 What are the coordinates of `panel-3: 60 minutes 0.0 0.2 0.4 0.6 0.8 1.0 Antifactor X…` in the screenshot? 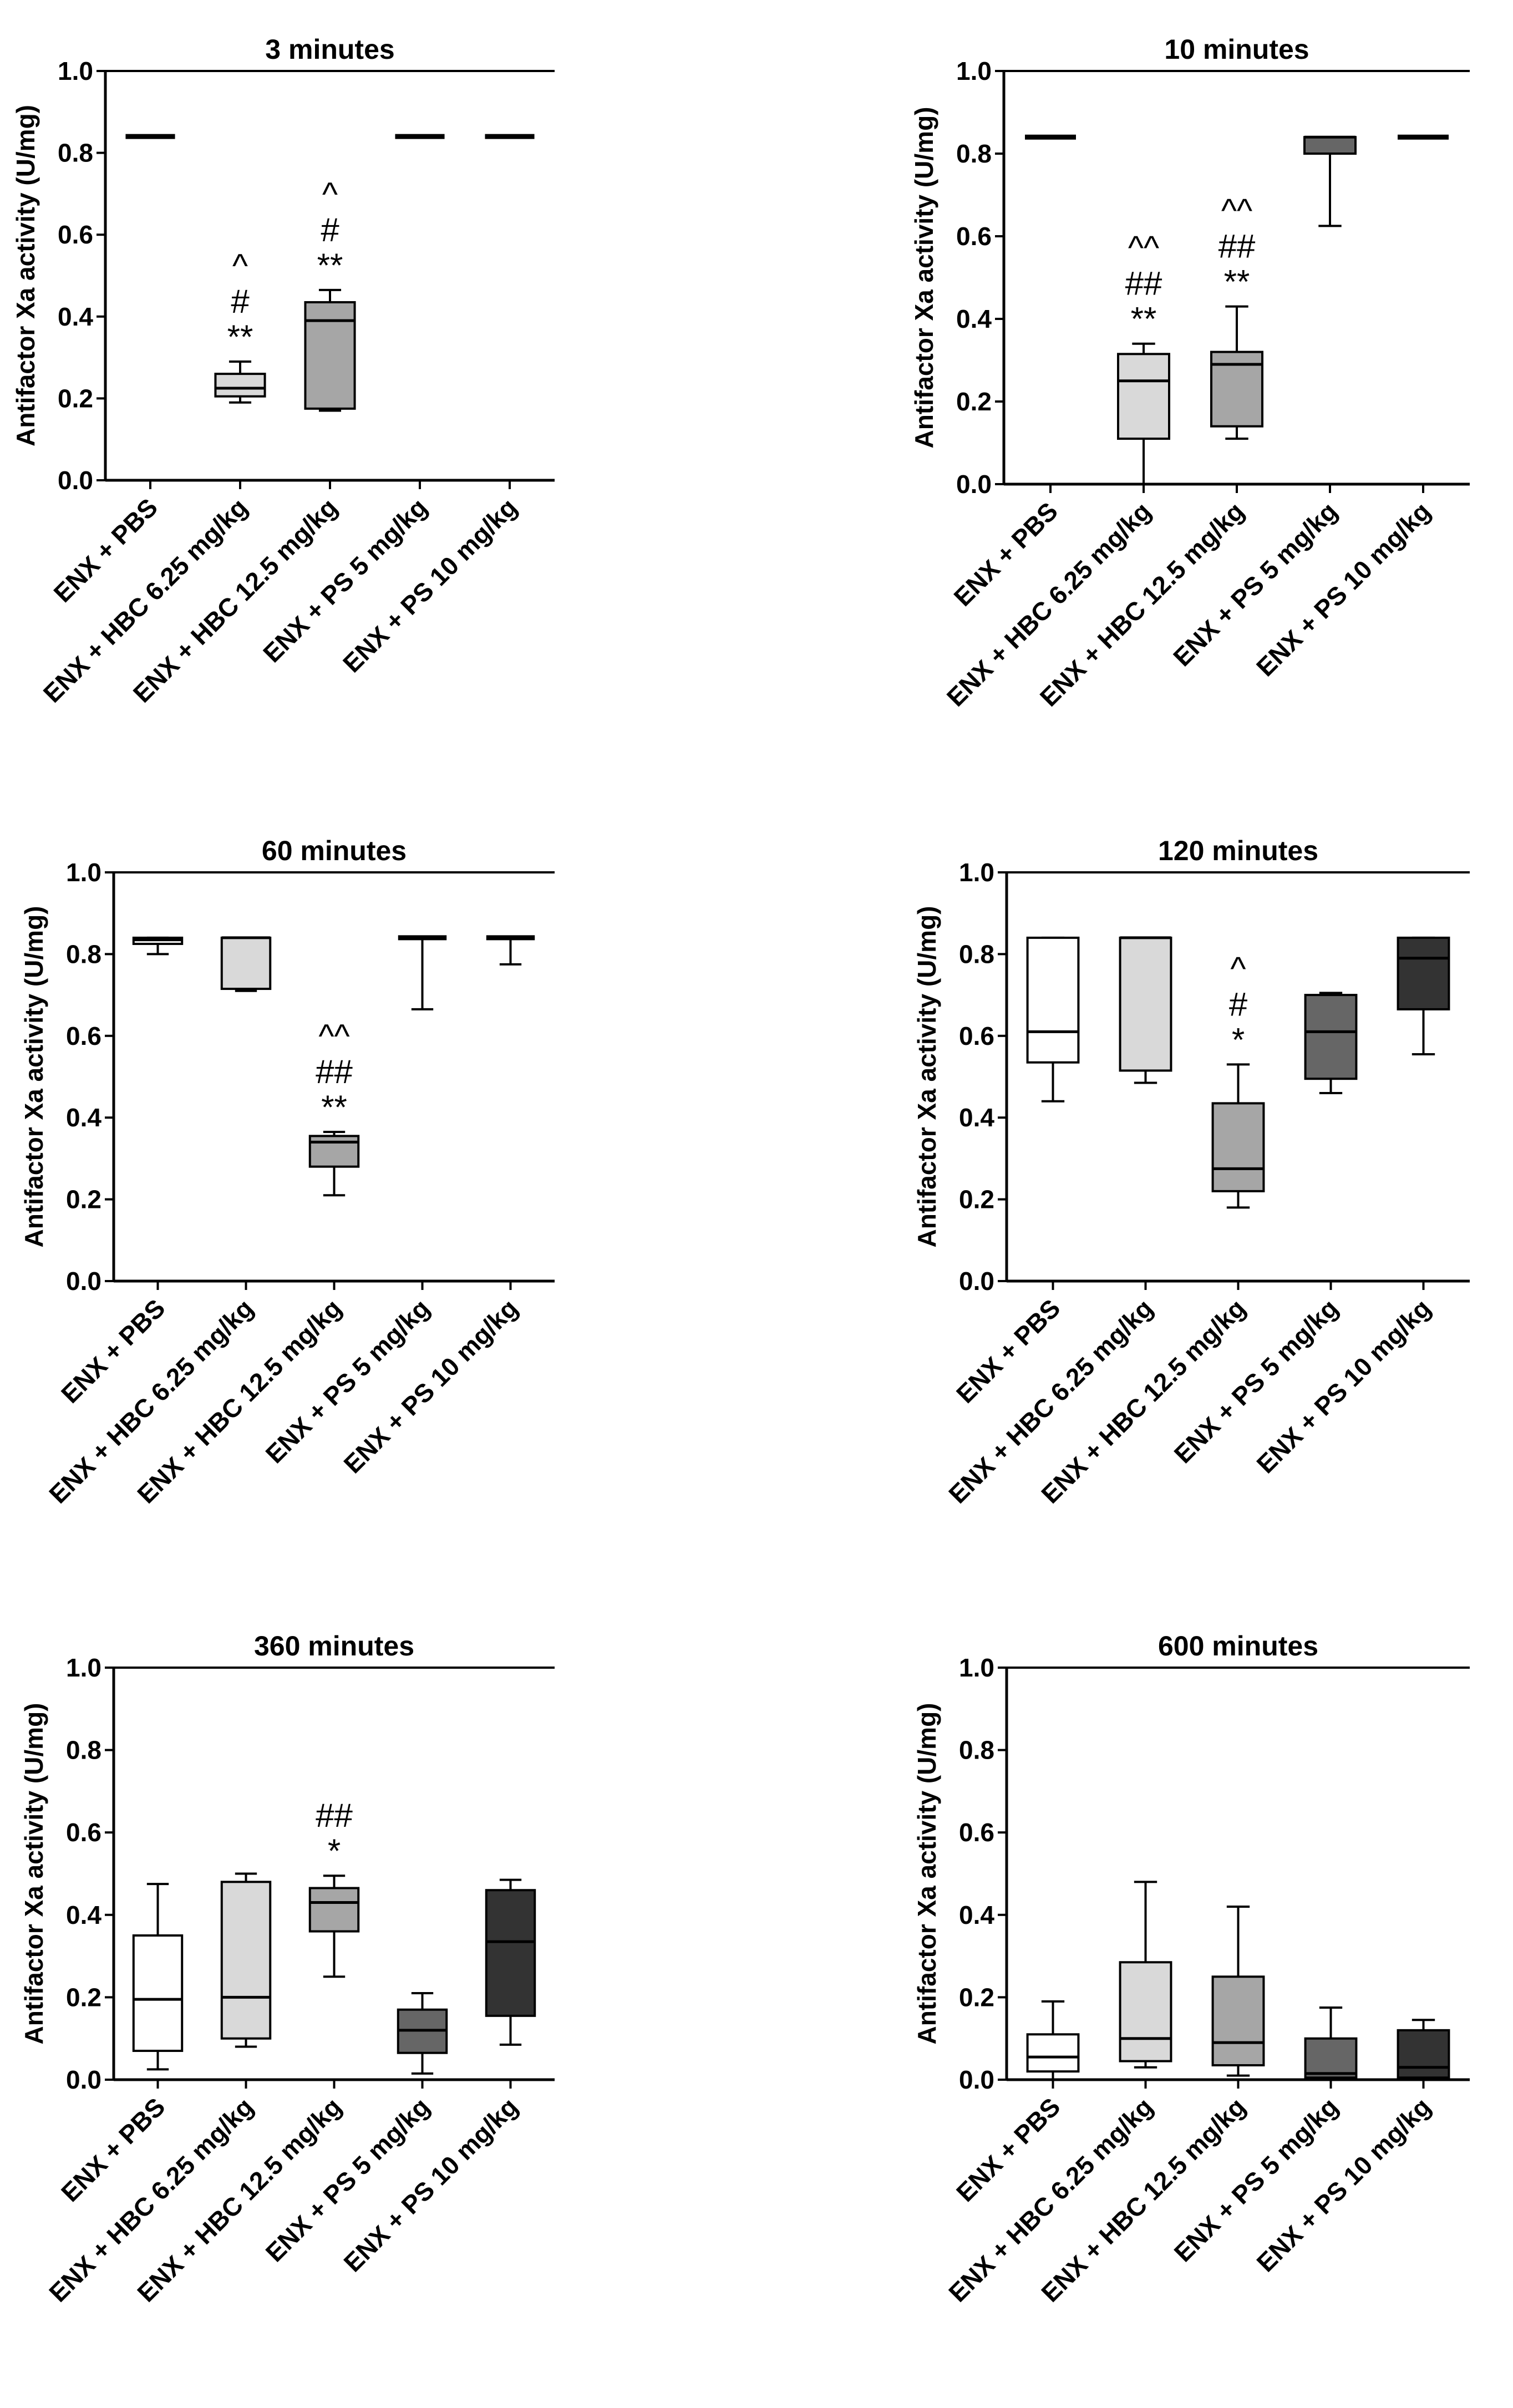 It's located at (287, 1172).